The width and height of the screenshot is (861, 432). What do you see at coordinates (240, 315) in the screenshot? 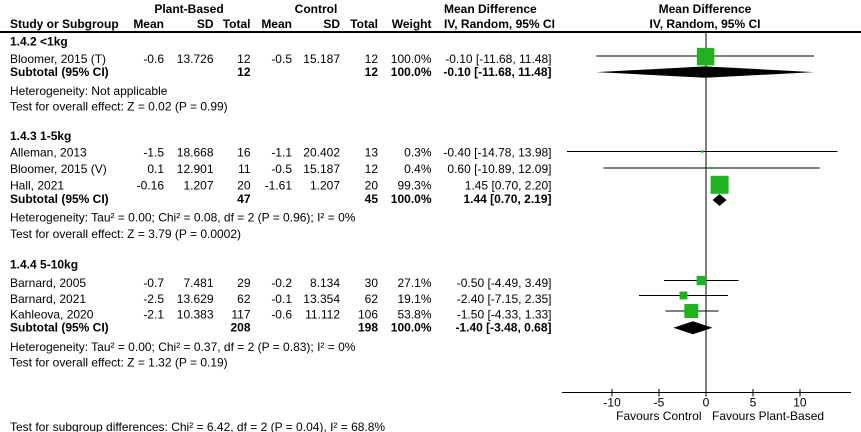
I see `svg-text: 117` at bounding box center [240, 315].